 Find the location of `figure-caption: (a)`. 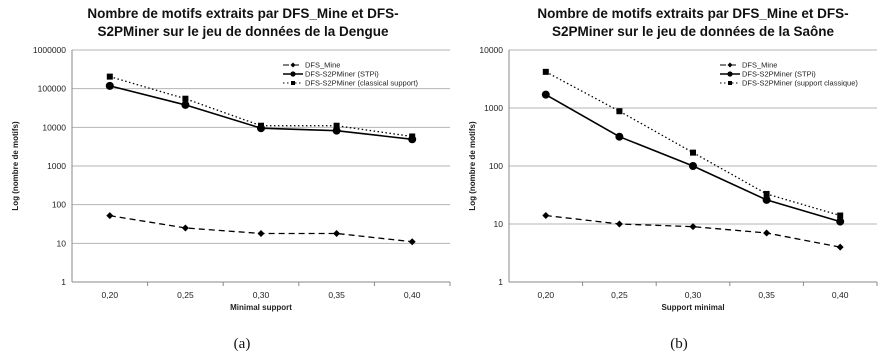

figure-caption: (a) is located at coordinates (242, 344).